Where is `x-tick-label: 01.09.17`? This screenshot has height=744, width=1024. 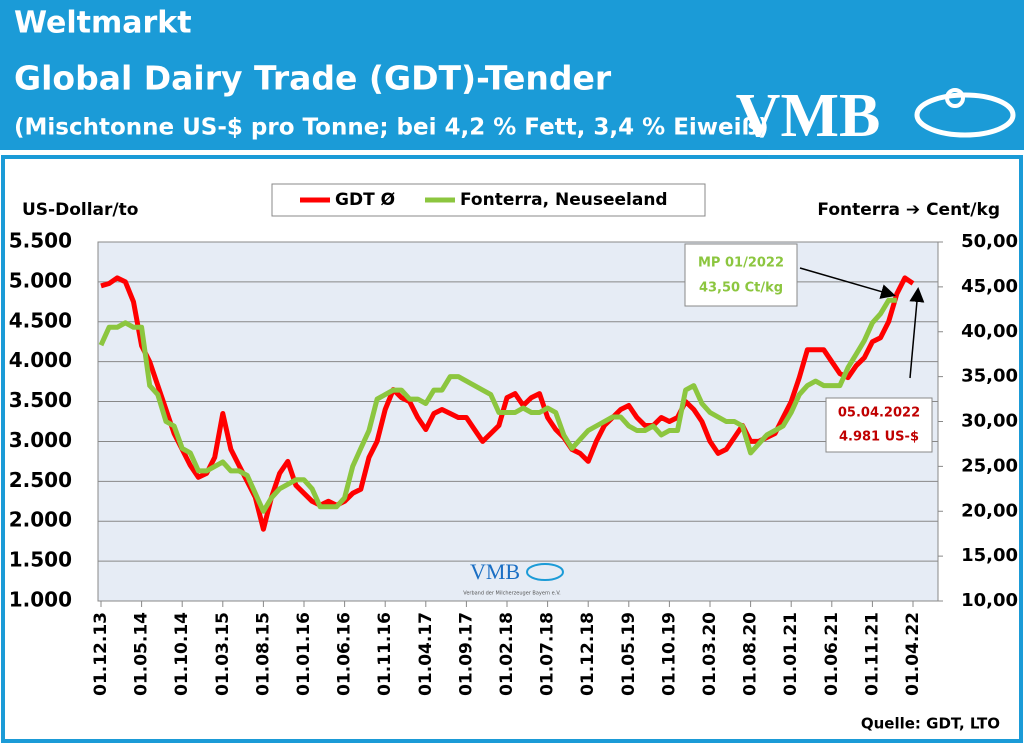
x-tick-label: 01.09.17 is located at coordinates (466, 654).